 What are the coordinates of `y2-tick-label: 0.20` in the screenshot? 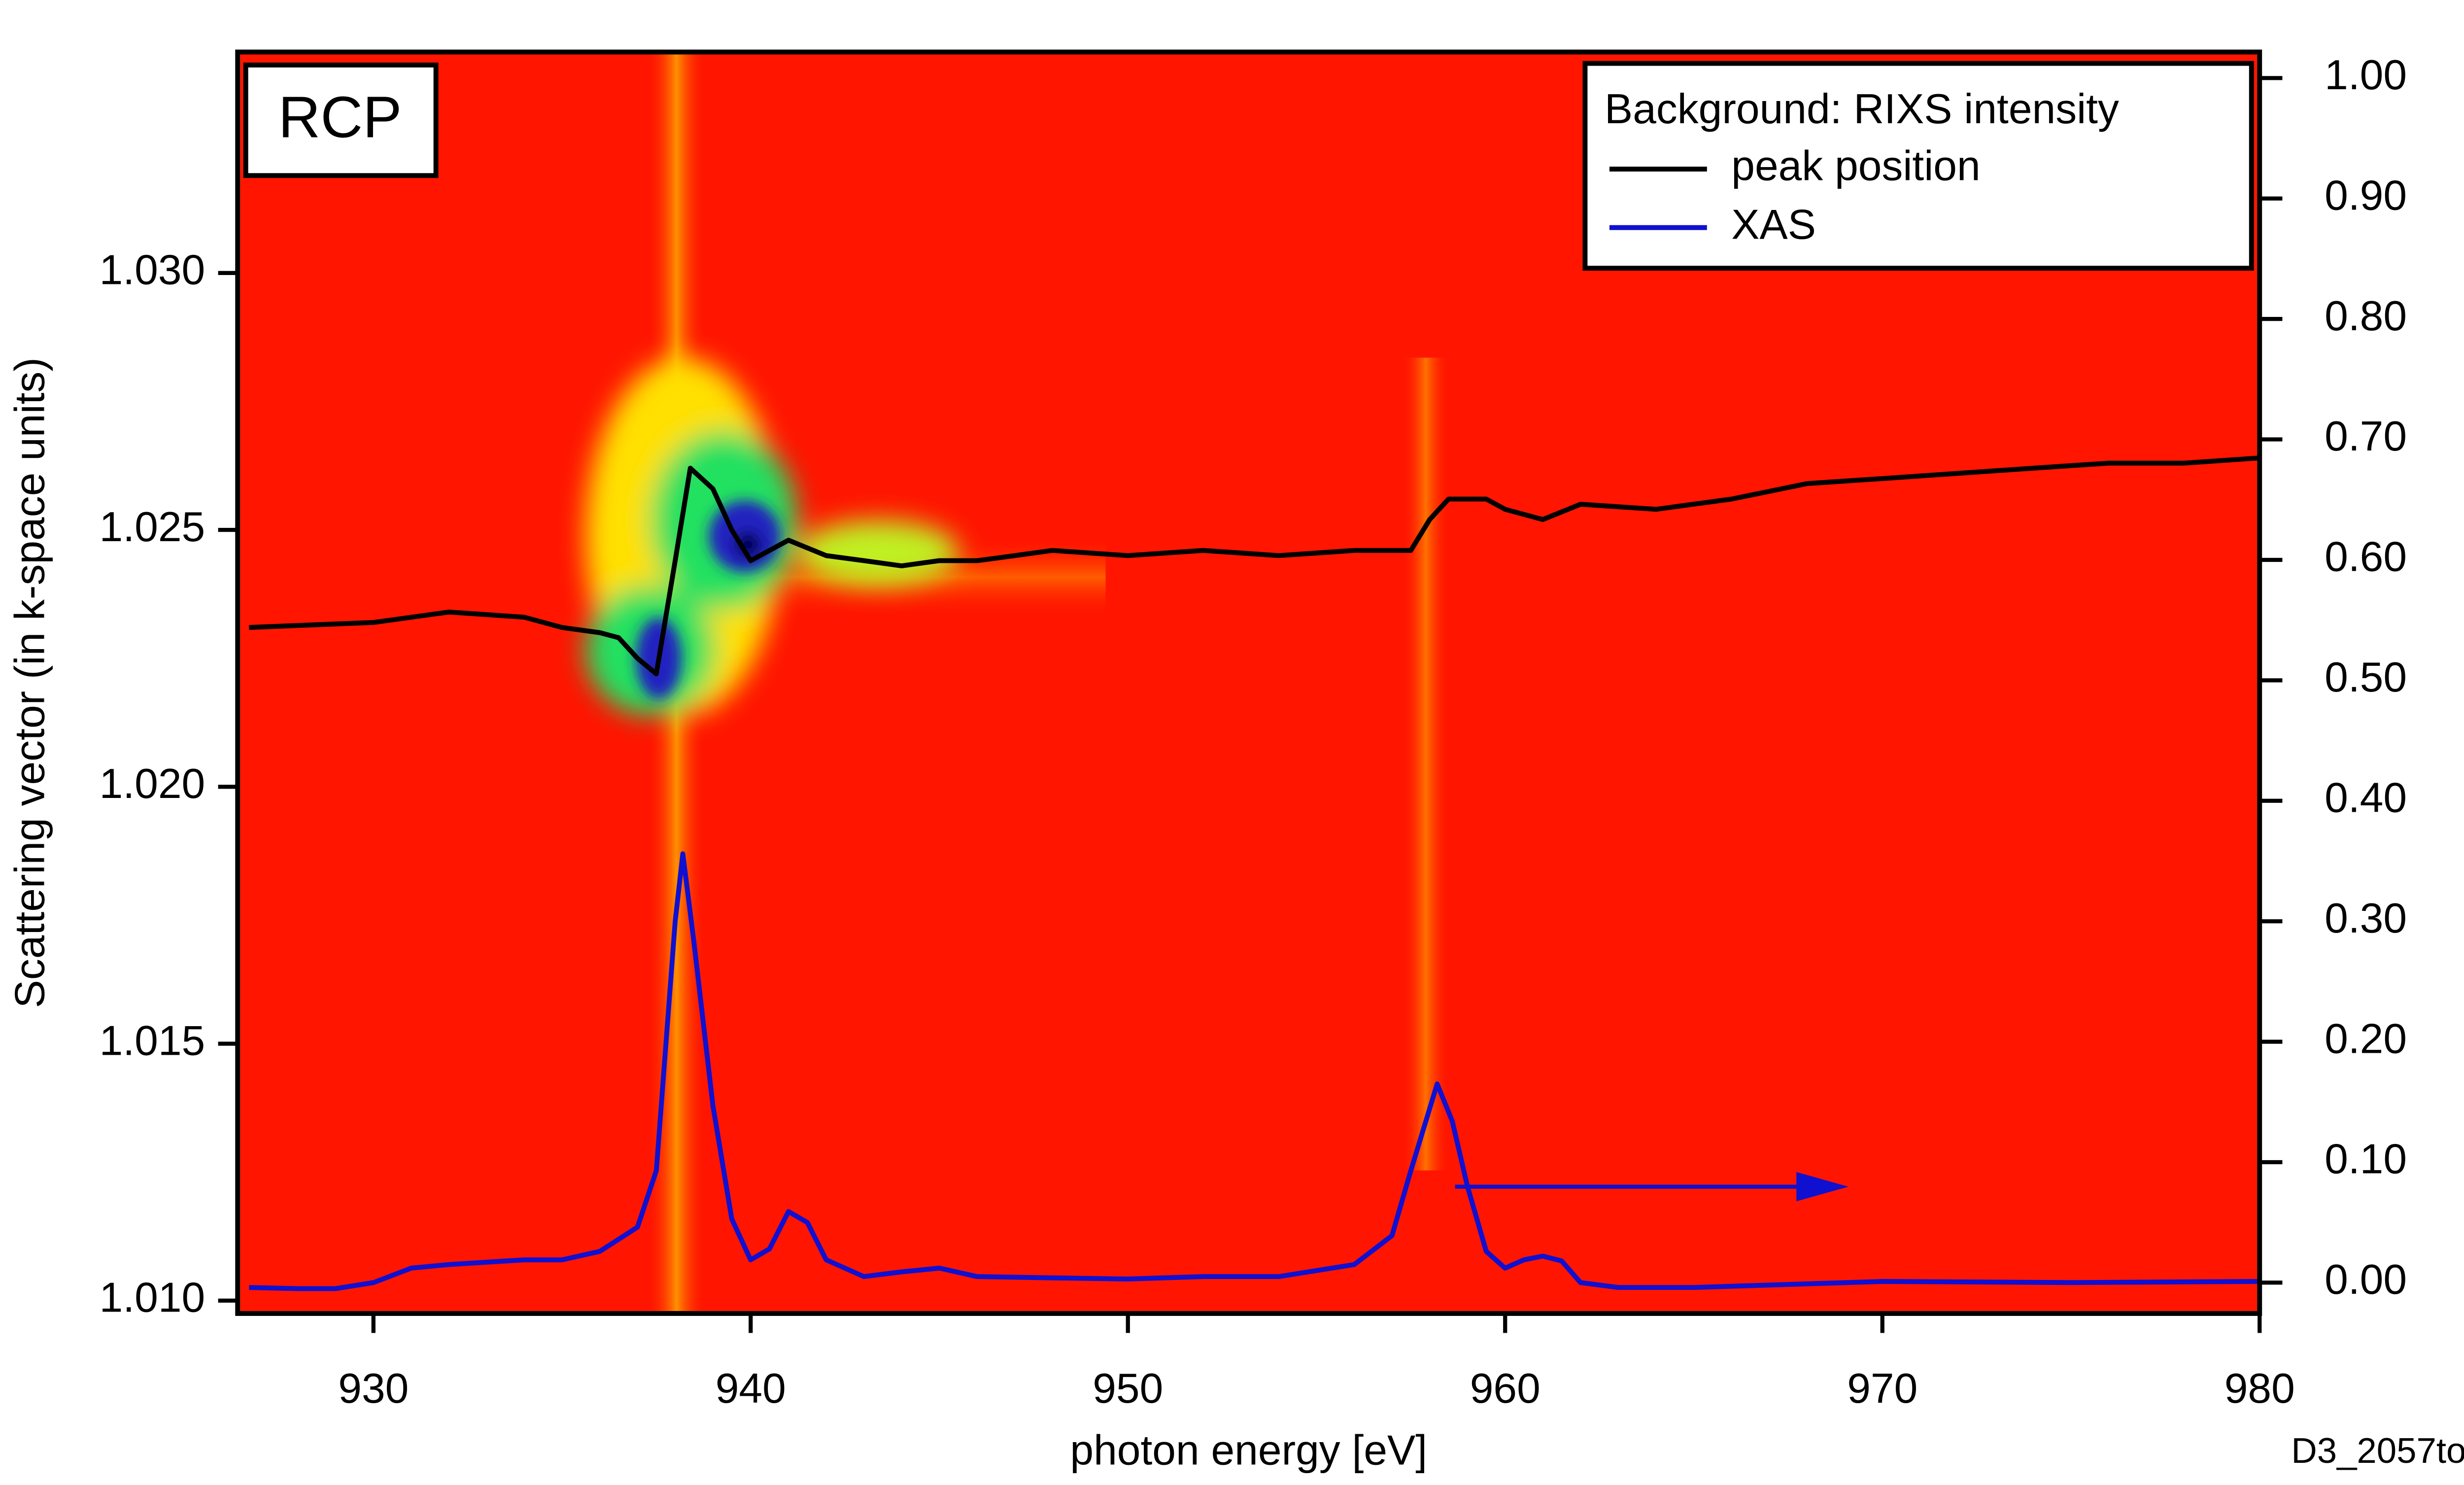 It's located at (2366, 1039).